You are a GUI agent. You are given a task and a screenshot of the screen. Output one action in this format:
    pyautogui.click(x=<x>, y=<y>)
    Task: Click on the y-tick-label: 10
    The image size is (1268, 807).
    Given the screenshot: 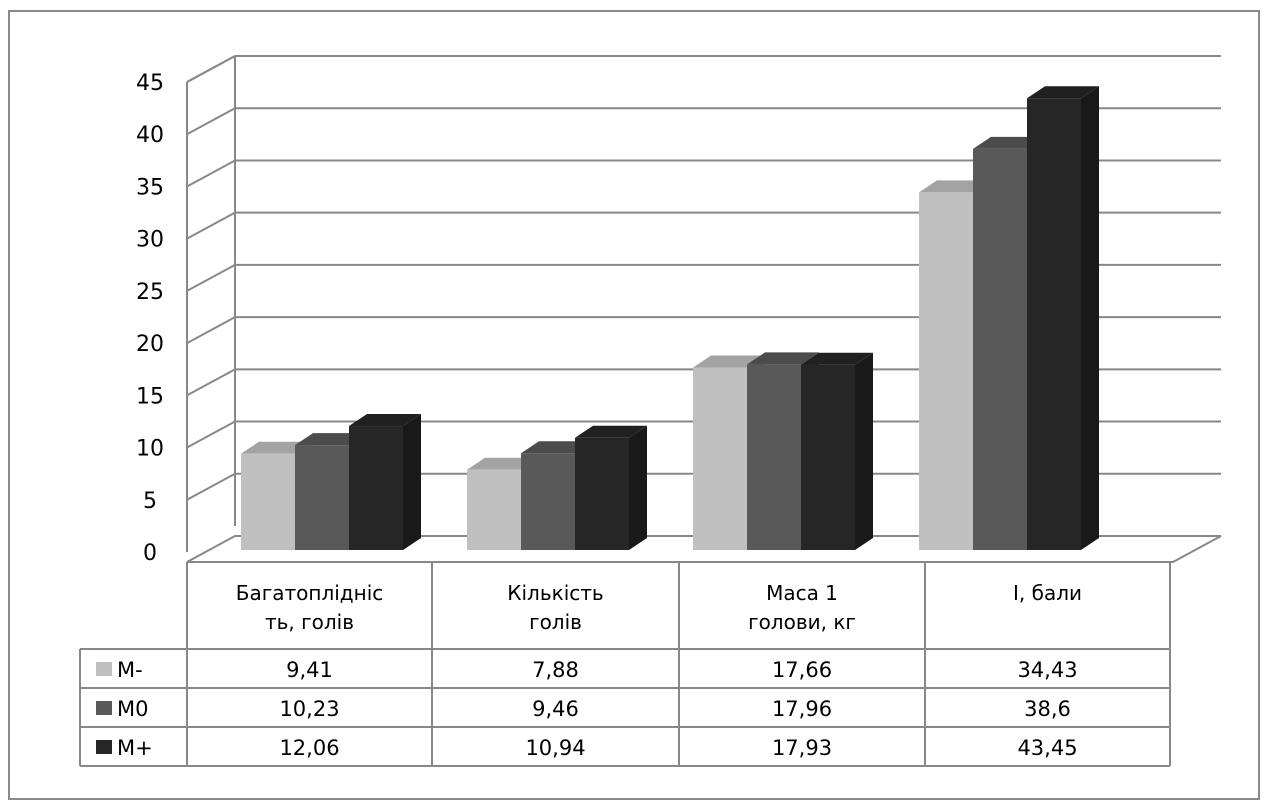 What is the action you would take?
    pyautogui.click(x=150, y=449)
    